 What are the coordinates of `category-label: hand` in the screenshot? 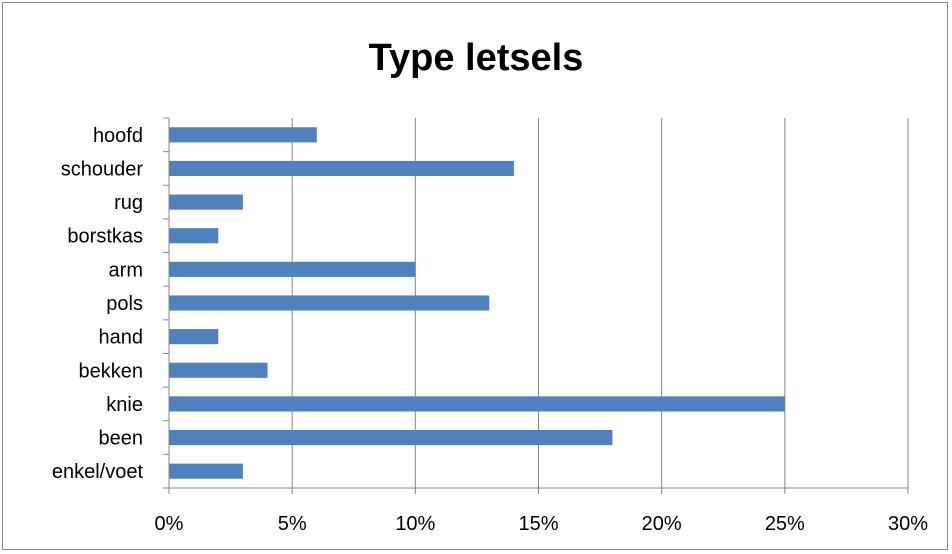 It's located at (121, 338).